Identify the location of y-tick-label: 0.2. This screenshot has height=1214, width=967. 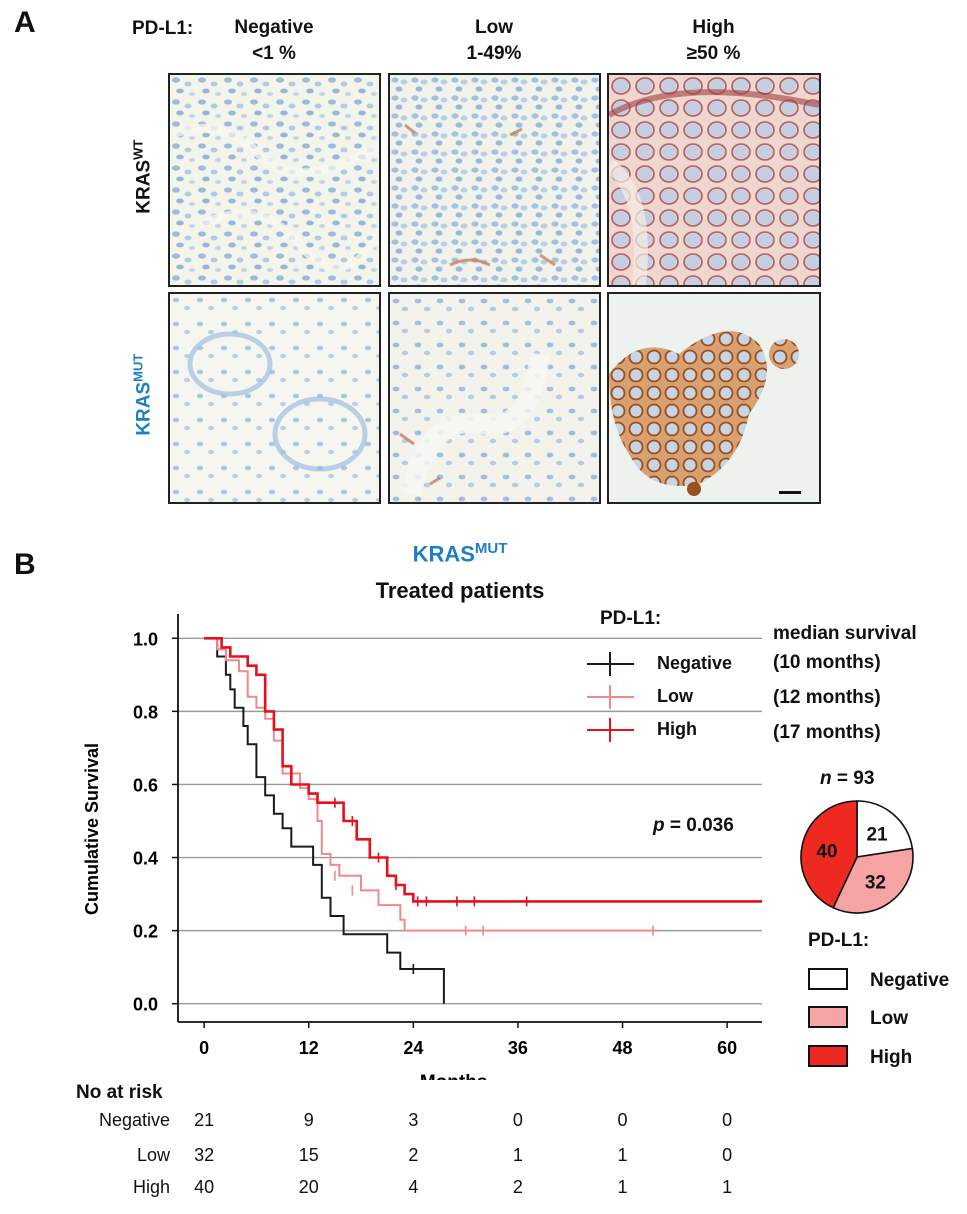
(145, 932).